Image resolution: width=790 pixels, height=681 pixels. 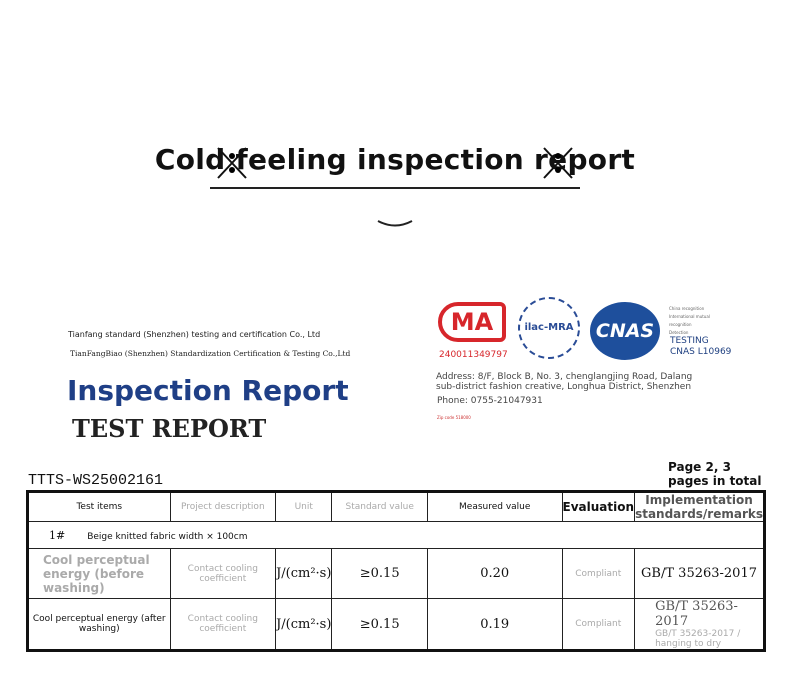 What do you see at coordinates (490, 401) in the screenshot?
I see `phone: Phone: 0755-21047931` at bounding box center [490, 401].